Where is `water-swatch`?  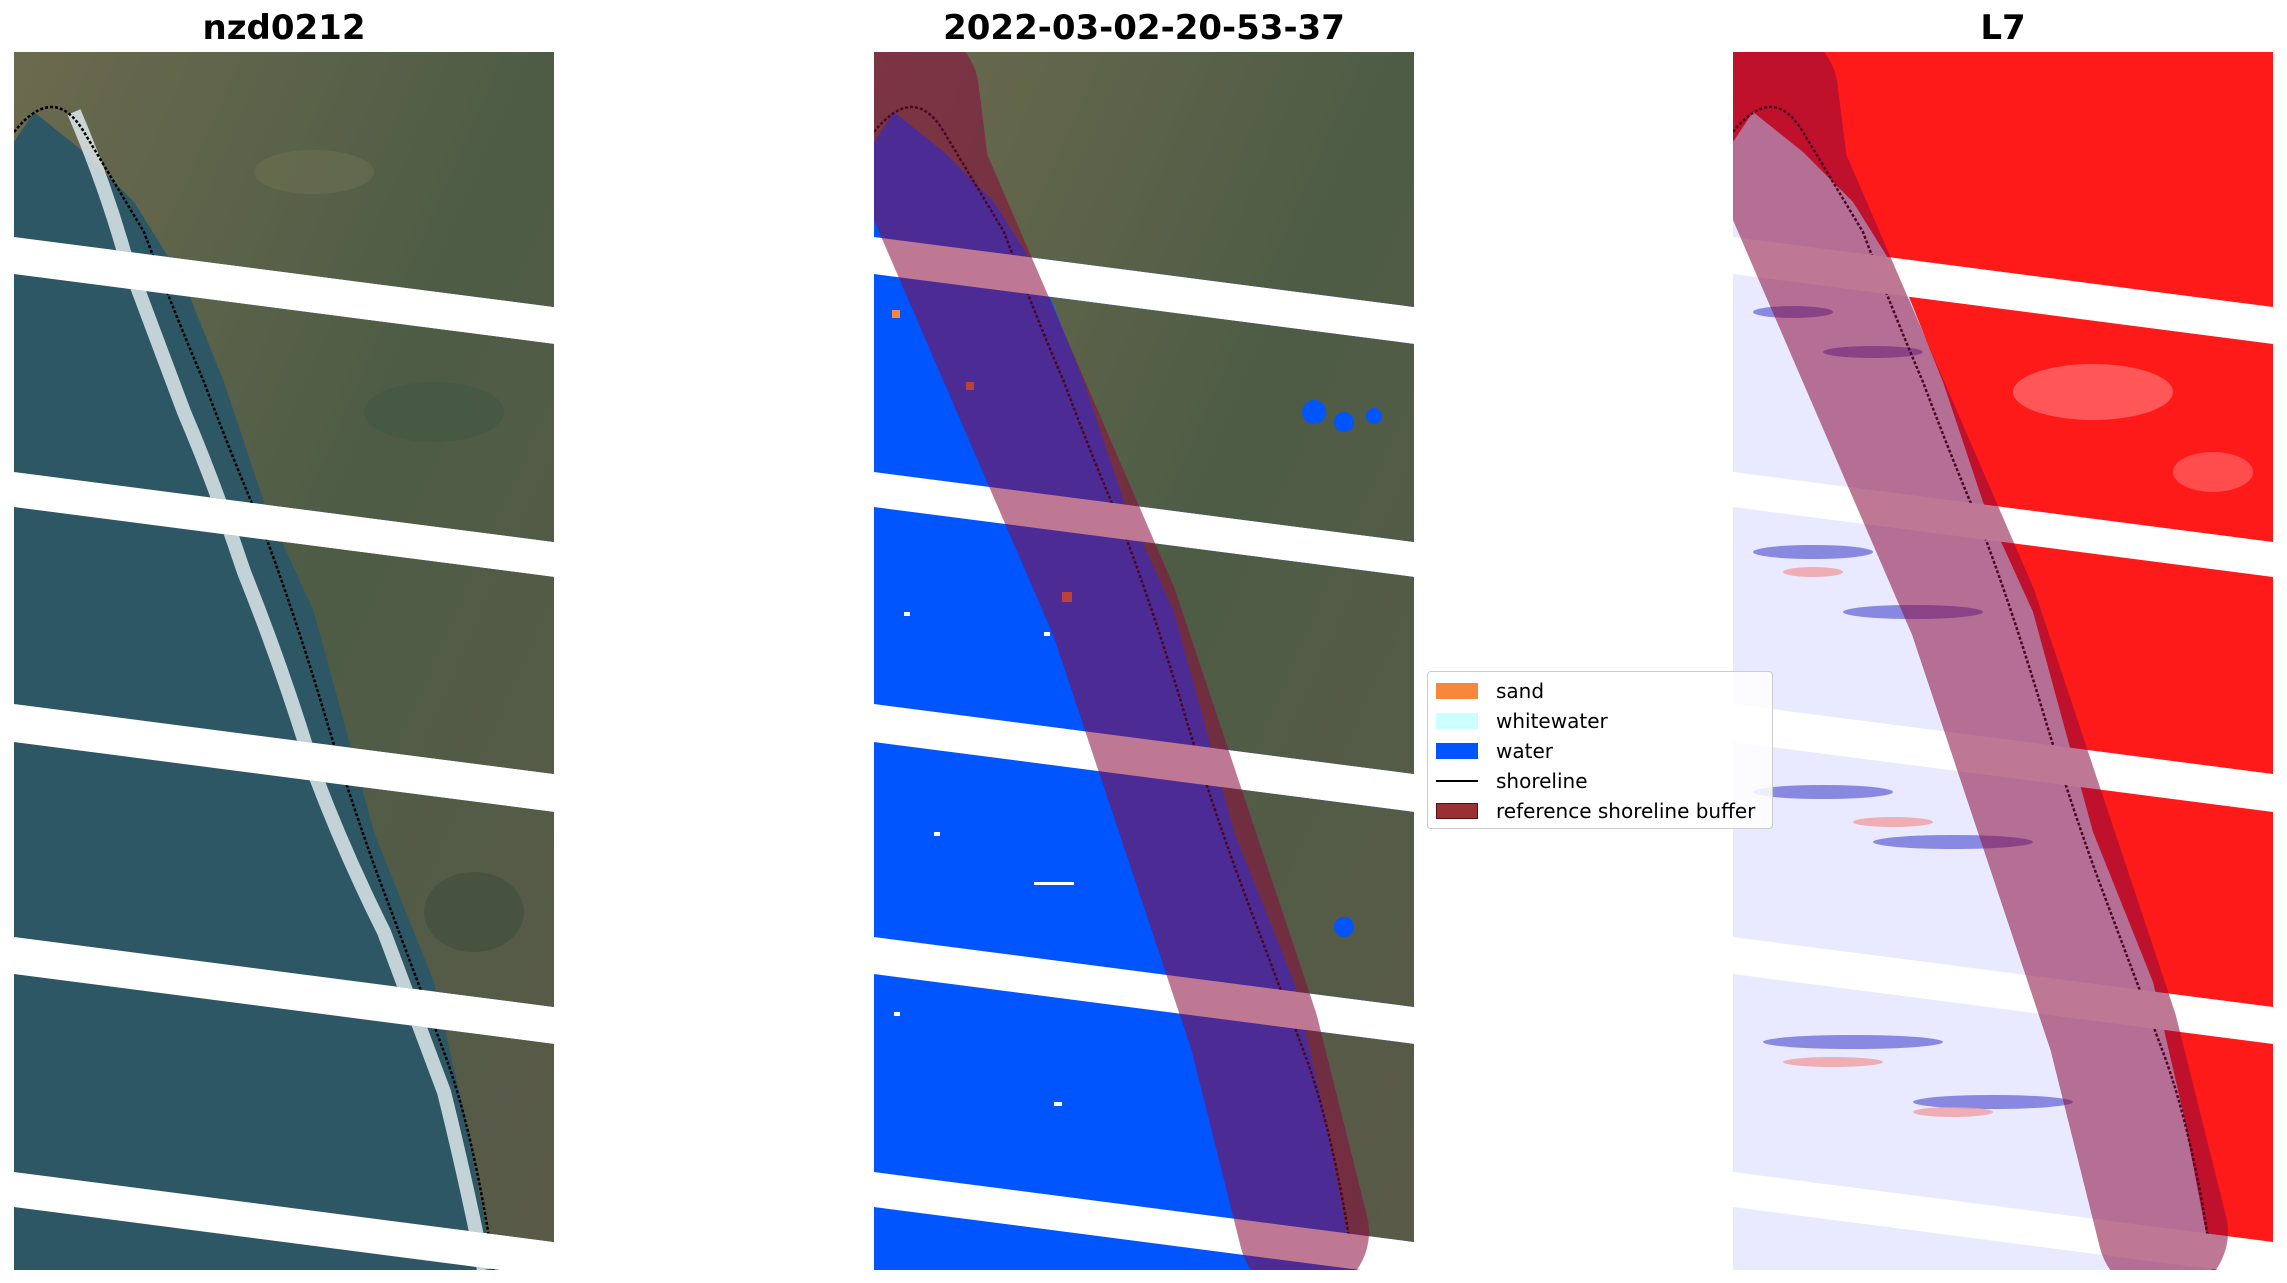 water-swatch is located at coordinates (1457, 751).